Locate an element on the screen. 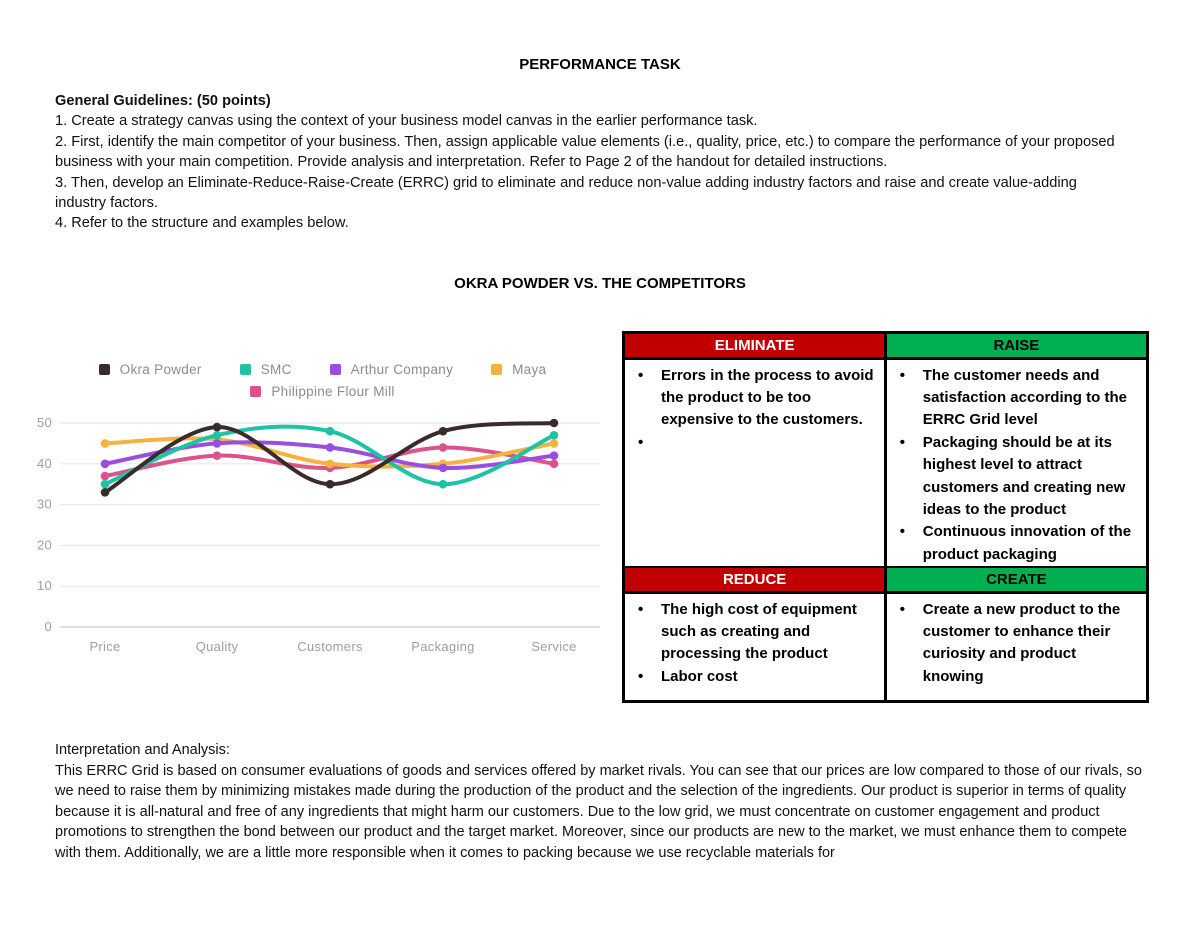  svg-text: Service is located at coordinates (553, 646).